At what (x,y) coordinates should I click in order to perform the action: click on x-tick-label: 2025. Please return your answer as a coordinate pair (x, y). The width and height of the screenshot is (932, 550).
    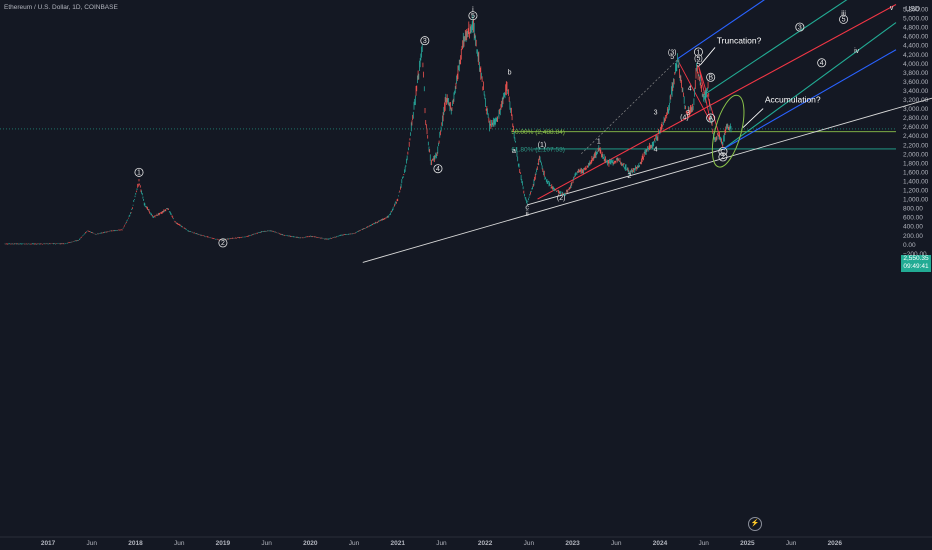
    Looking at the image, I should click on (747, 543).